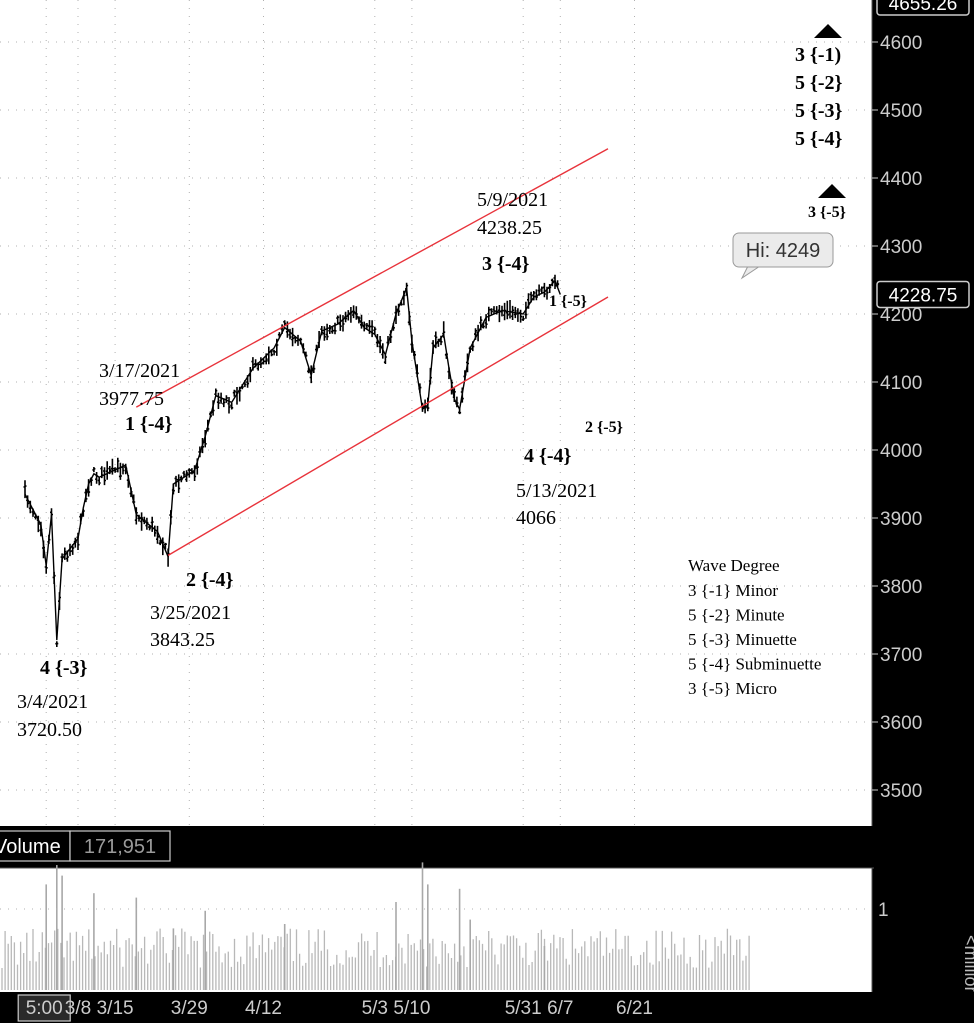 The height and width of the screenshot is (1023, 974). I want to click on volume-bars, so click(436, 926).